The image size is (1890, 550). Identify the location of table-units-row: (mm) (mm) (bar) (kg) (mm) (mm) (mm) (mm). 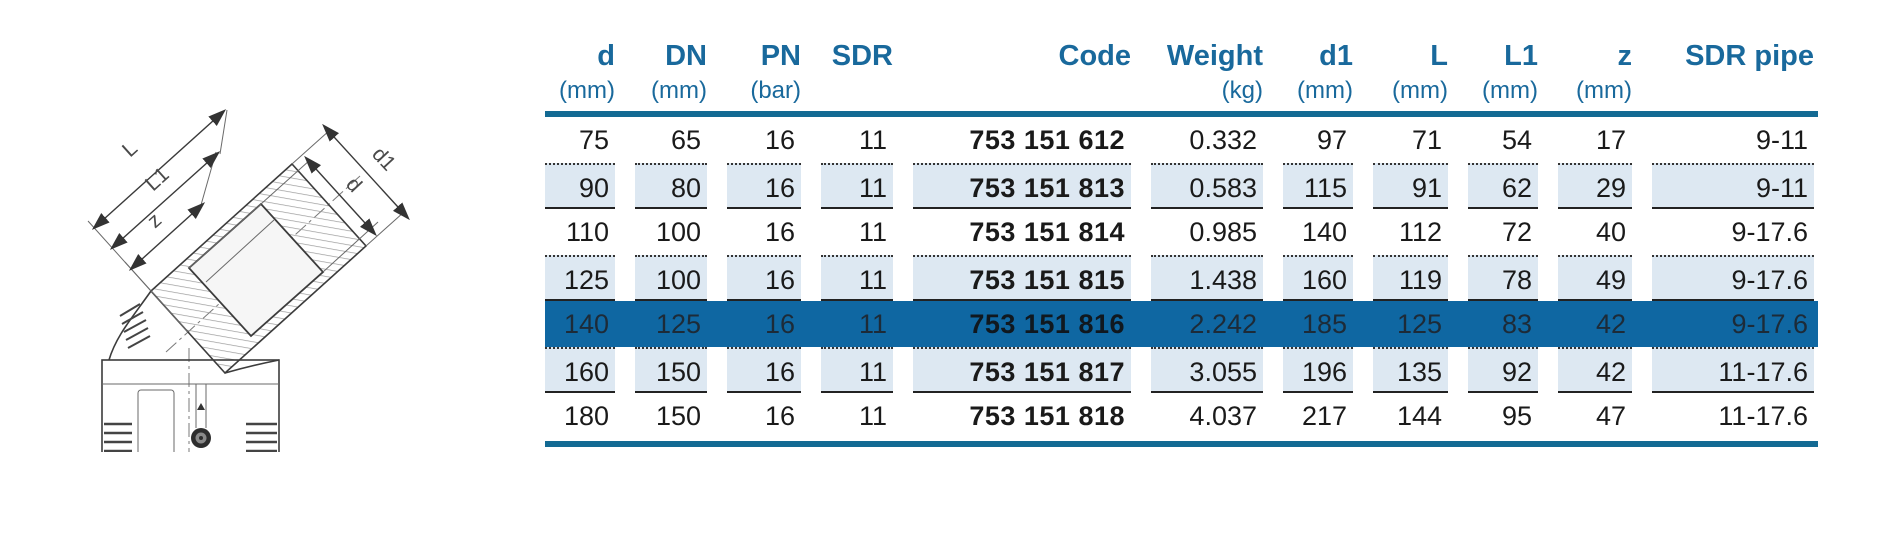
(1181, 92).